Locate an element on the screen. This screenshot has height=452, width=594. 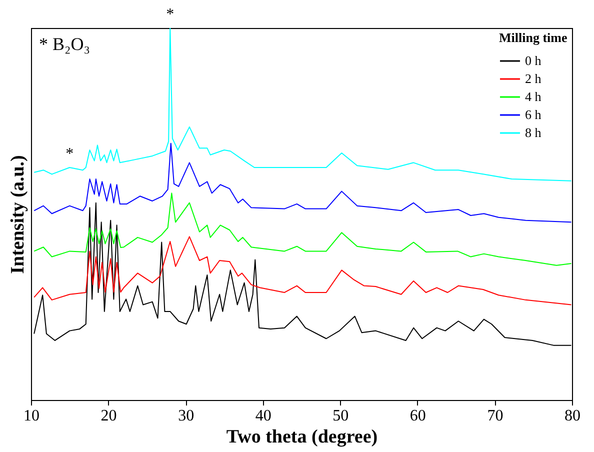
x-tick-label: 50 is located at coordinates (340, 416).